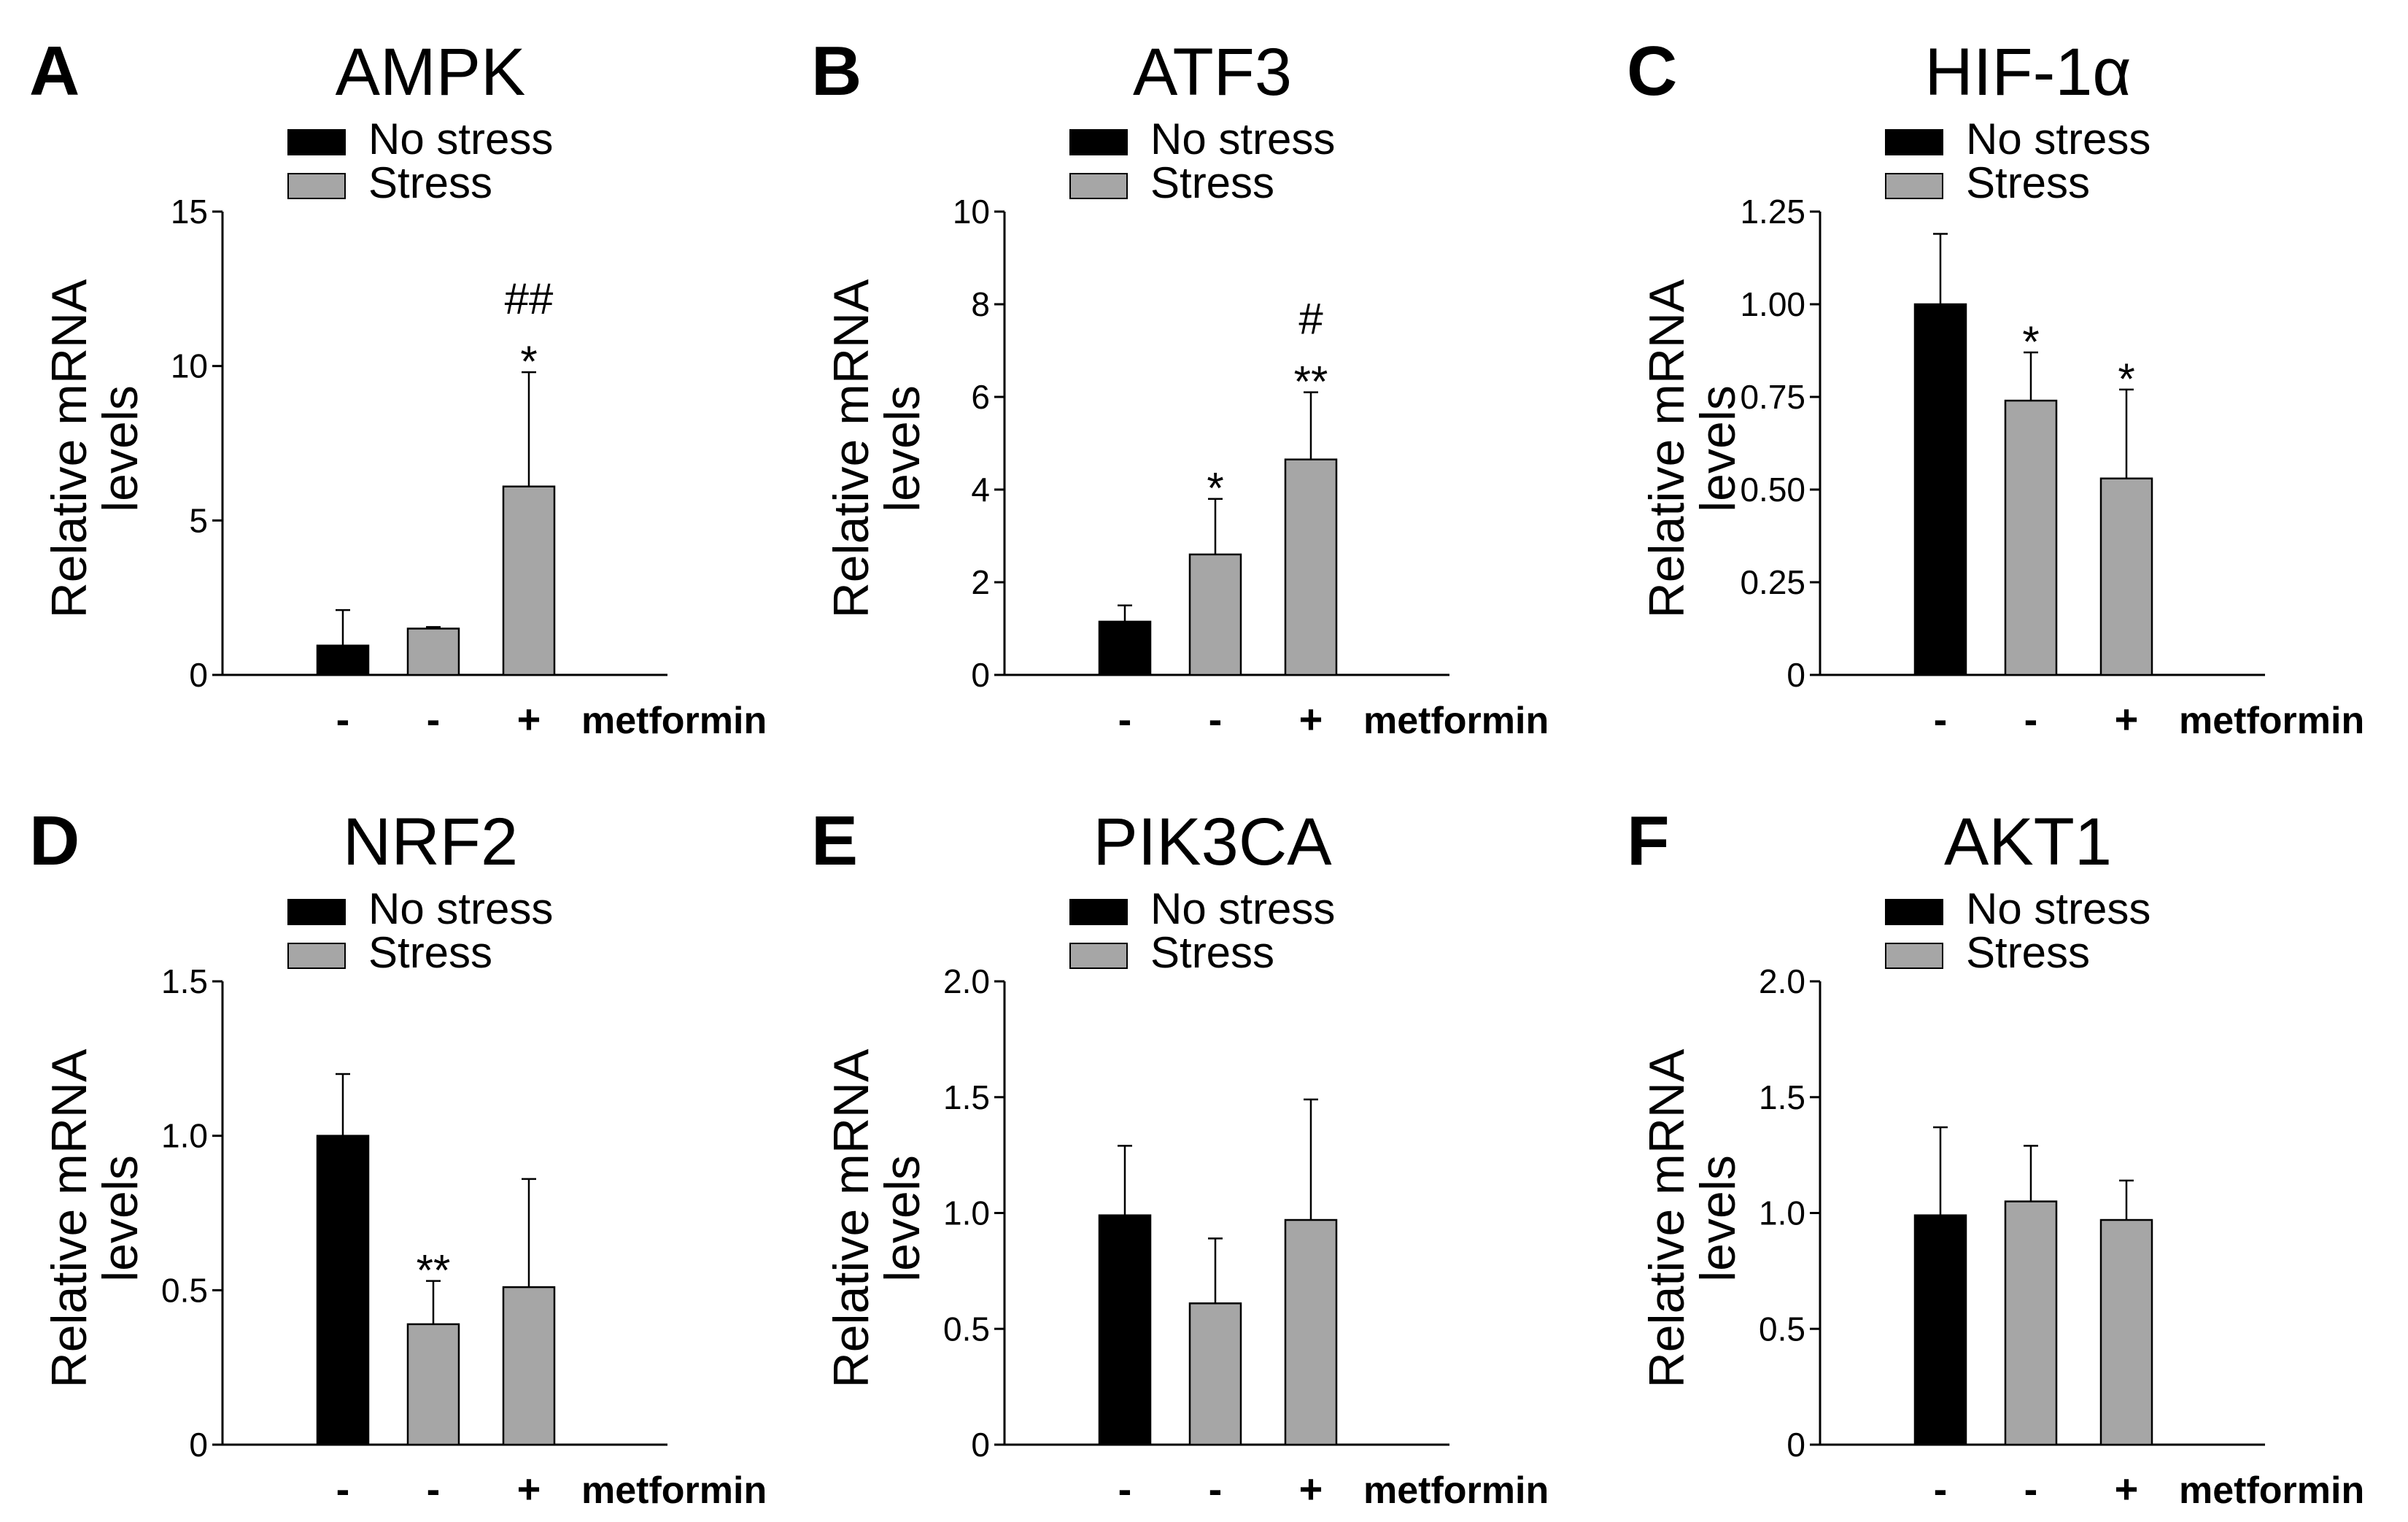 This screenshot has width=2408, height=1522. What do you see at coordinates (190, 366) in the screenshot?
I see `y-tick-label: 10` at bounding box center [190, 366].